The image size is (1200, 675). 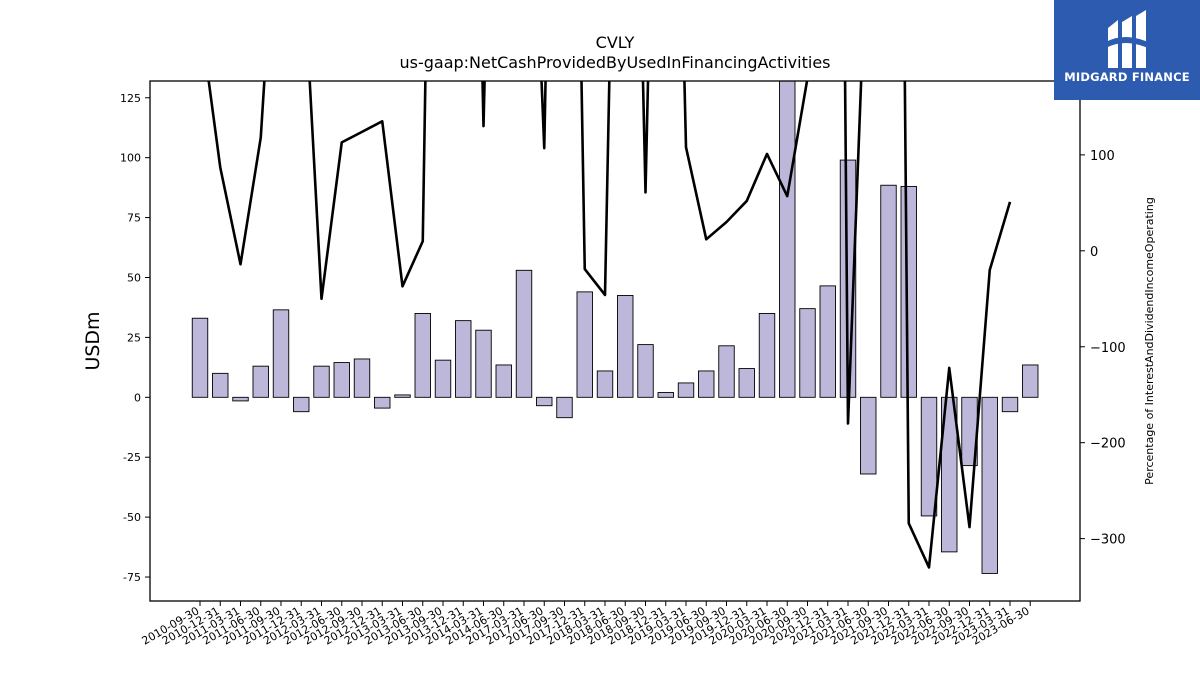 I want to click on y2-tick-label: −100, so click(x=1108, y=348).